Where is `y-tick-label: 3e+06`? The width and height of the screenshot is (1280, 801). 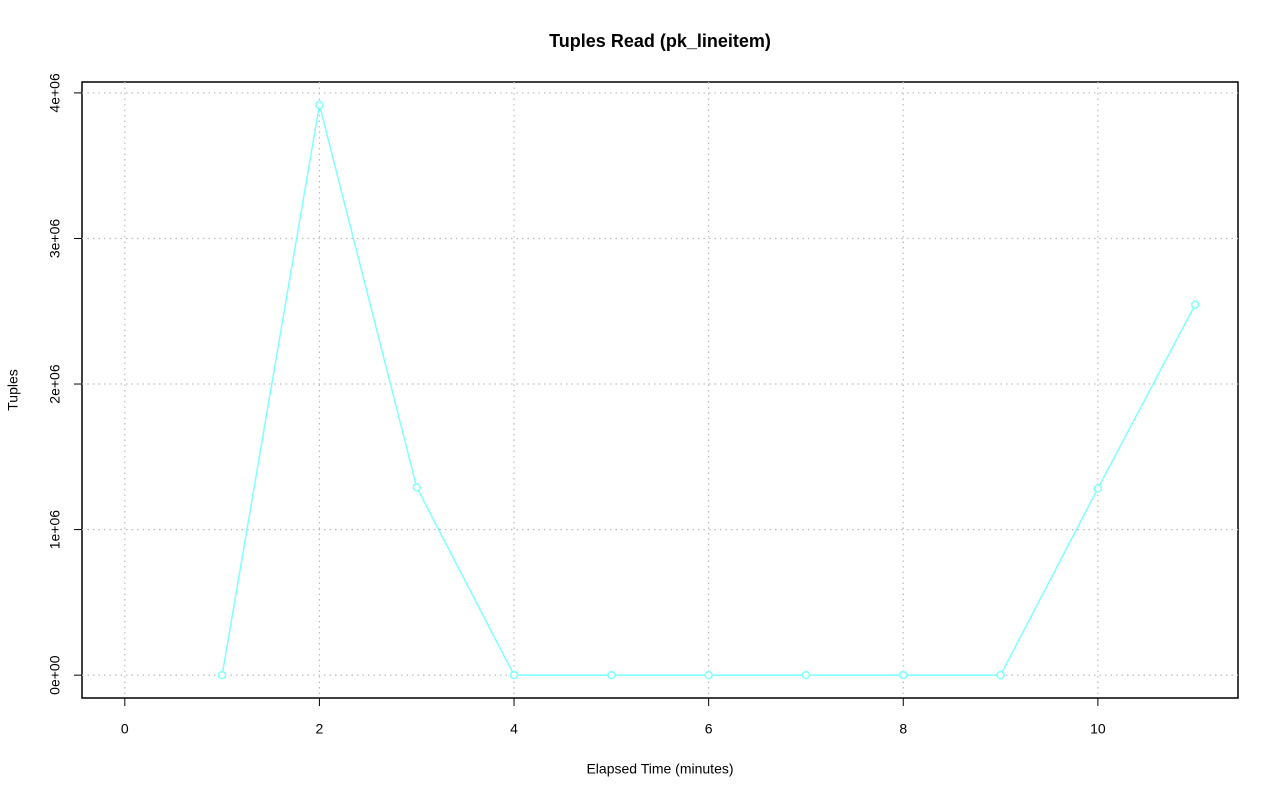
y-tick-label: 3e+06 is located at coordinates (55, 239).